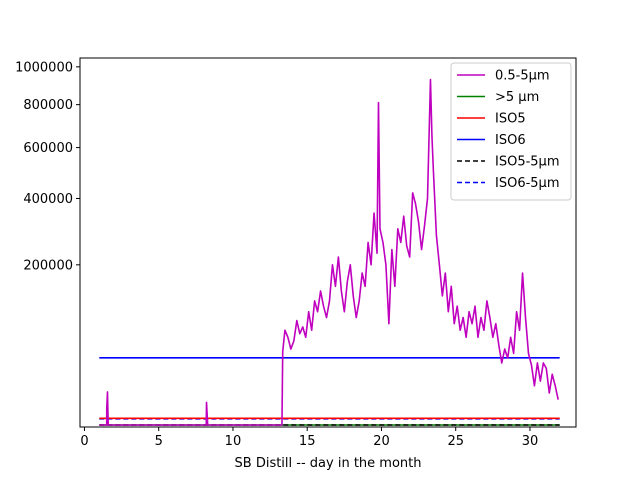 Image resolution: width=640 pixels, height=480 pixels. What do you see at coordinates (517, 97) in the screenshot?
I see `legend-entry: >5 µm` at bounding box center [517, 97].